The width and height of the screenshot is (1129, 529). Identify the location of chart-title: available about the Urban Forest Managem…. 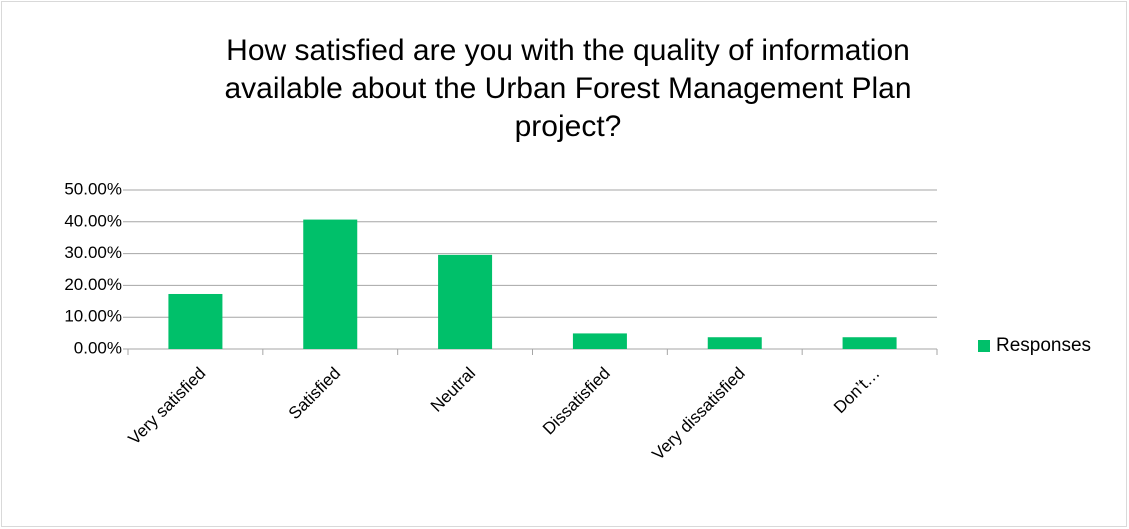
(567, 88).